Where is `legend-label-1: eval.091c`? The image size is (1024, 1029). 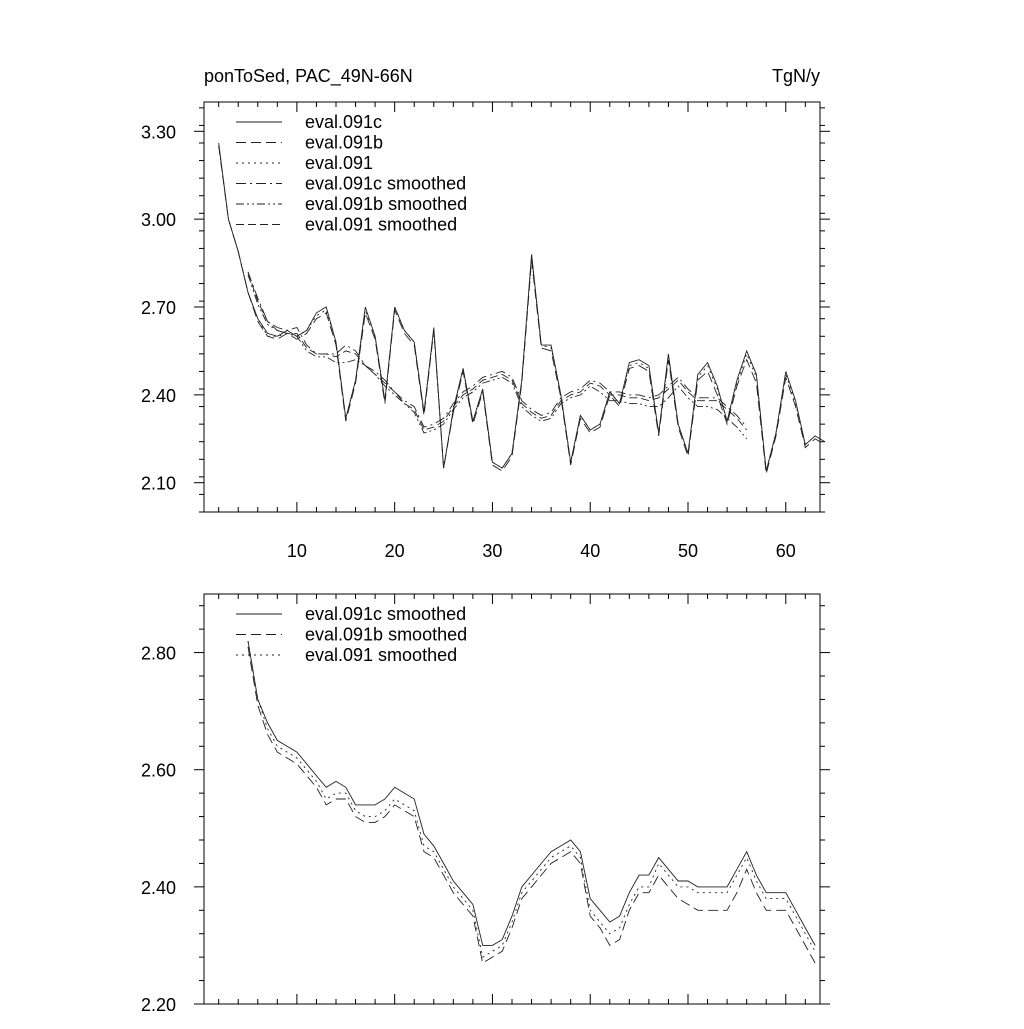
legend-label-1: eval.091c is located at coordinates (343, 122).